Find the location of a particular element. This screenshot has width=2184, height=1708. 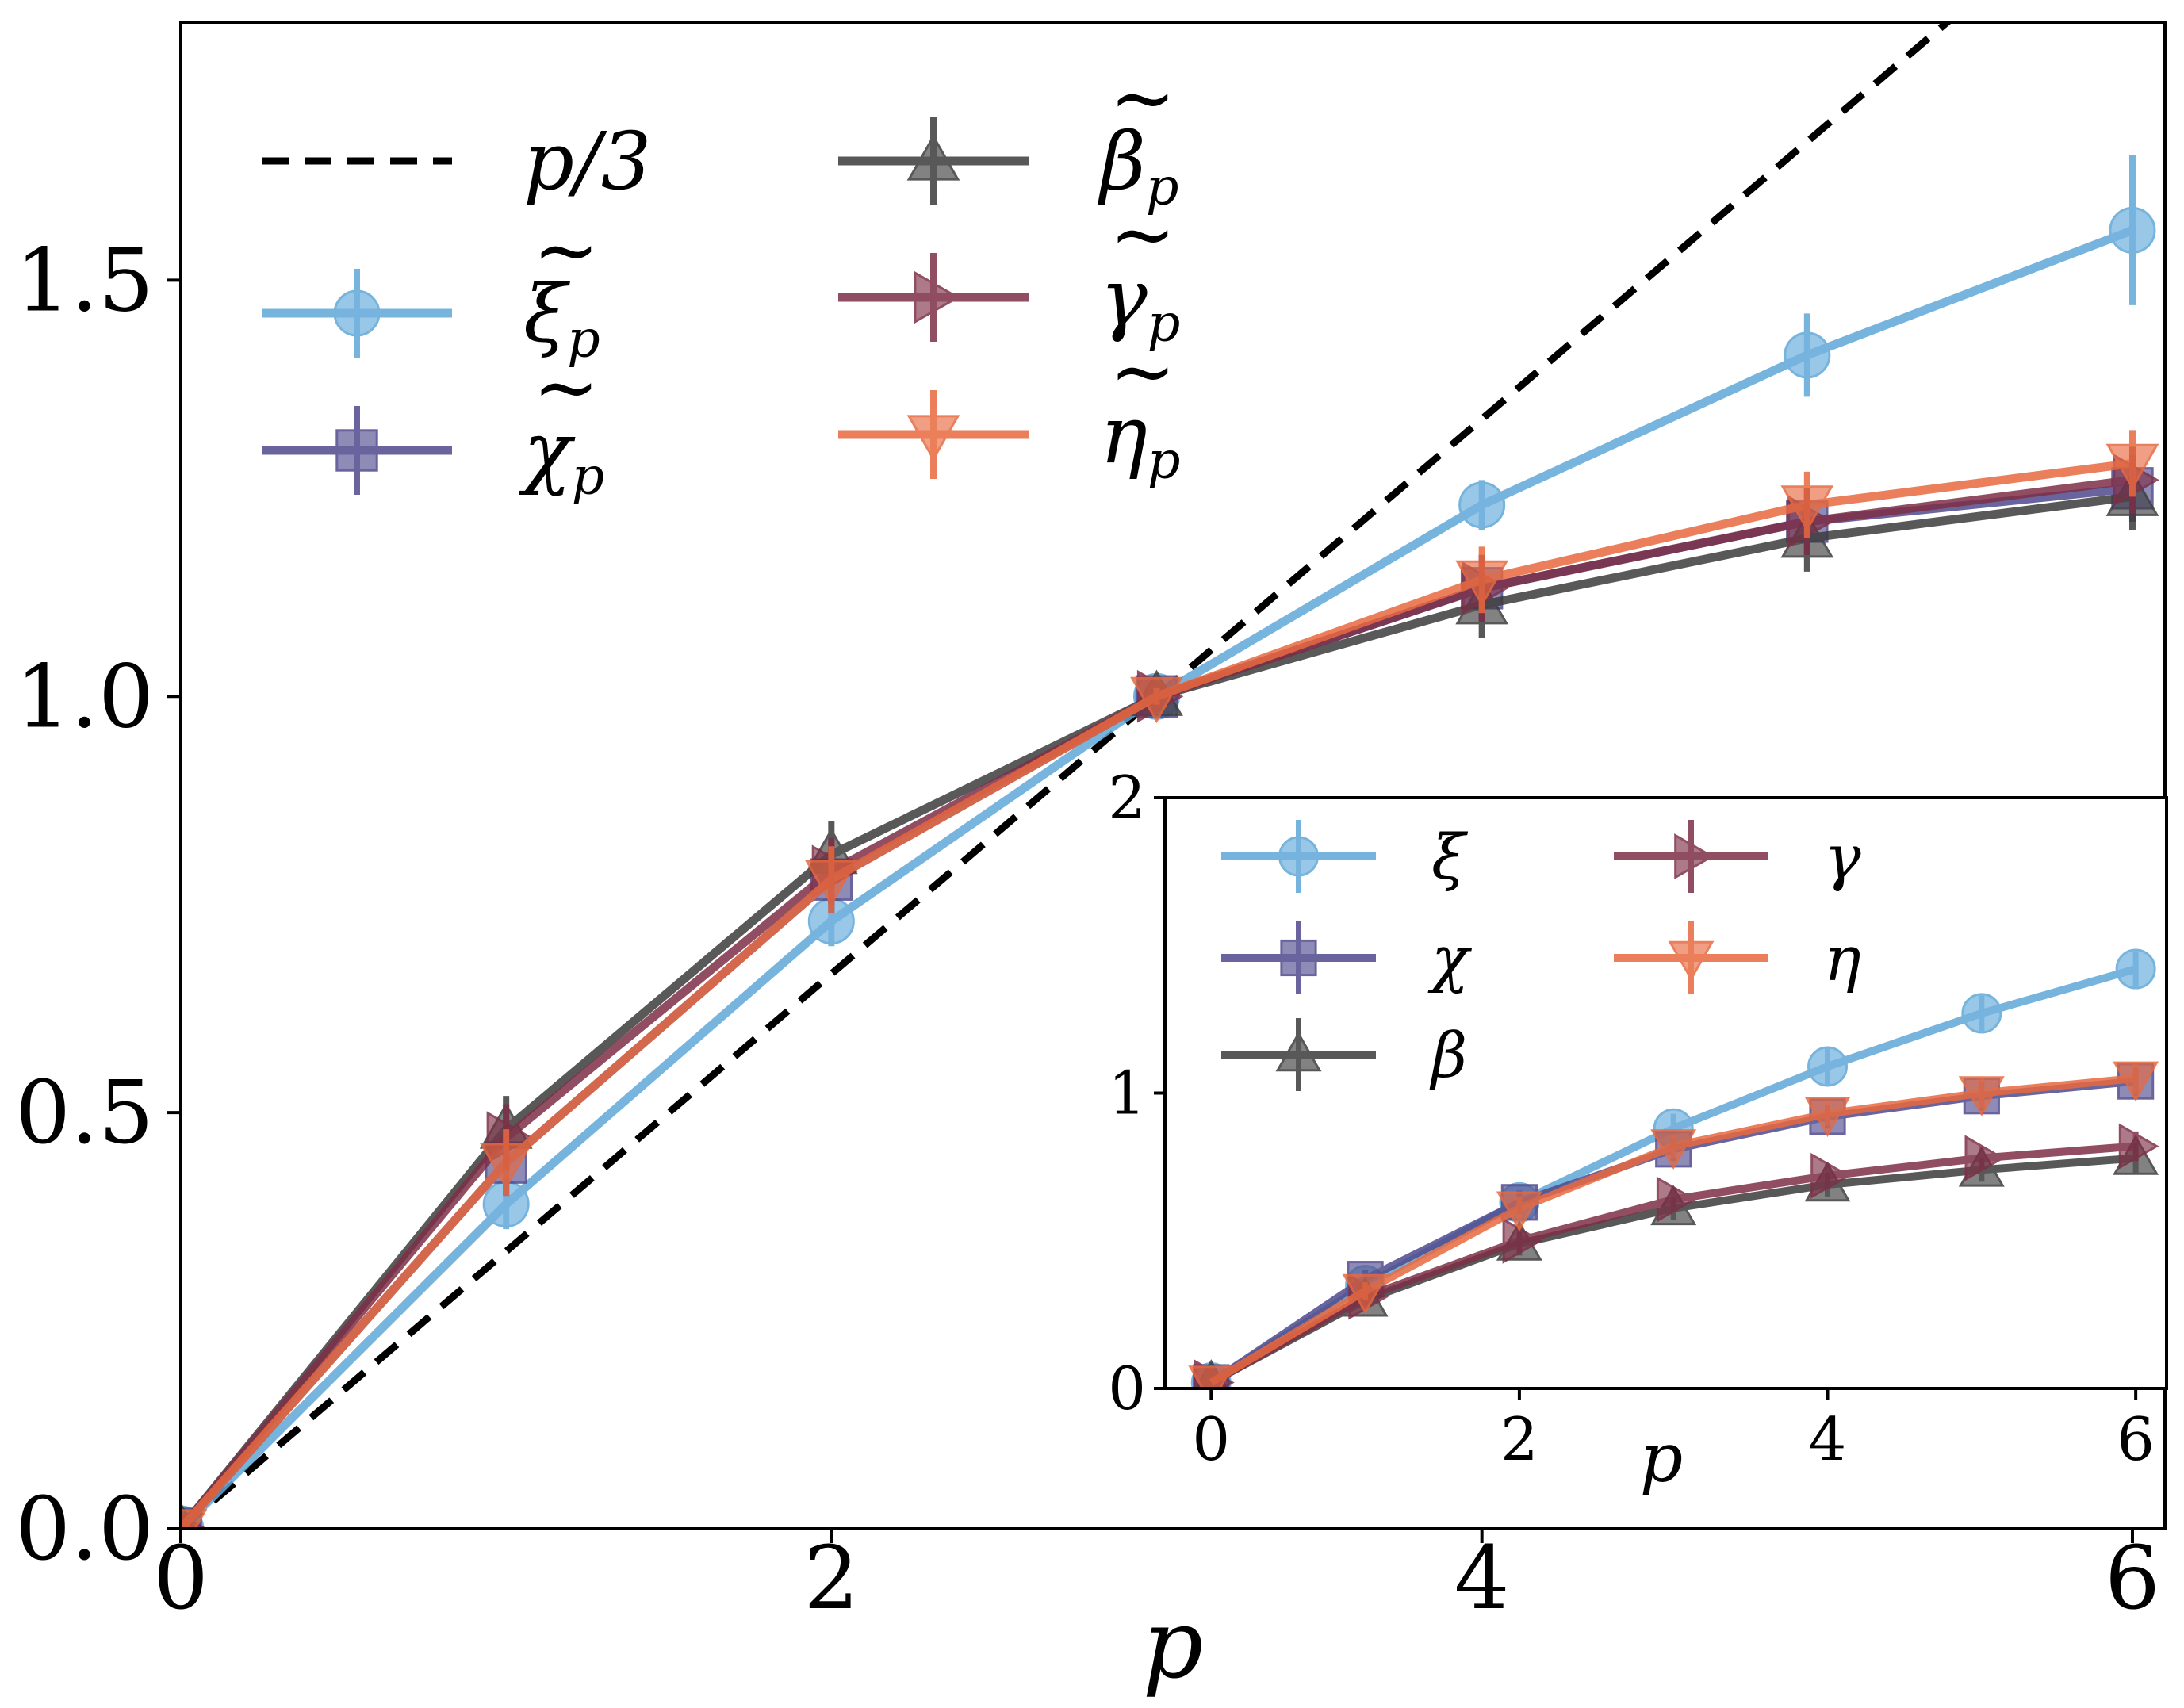

main-y-tick-label-2: 1.0 is located at coordinates (84, 696).